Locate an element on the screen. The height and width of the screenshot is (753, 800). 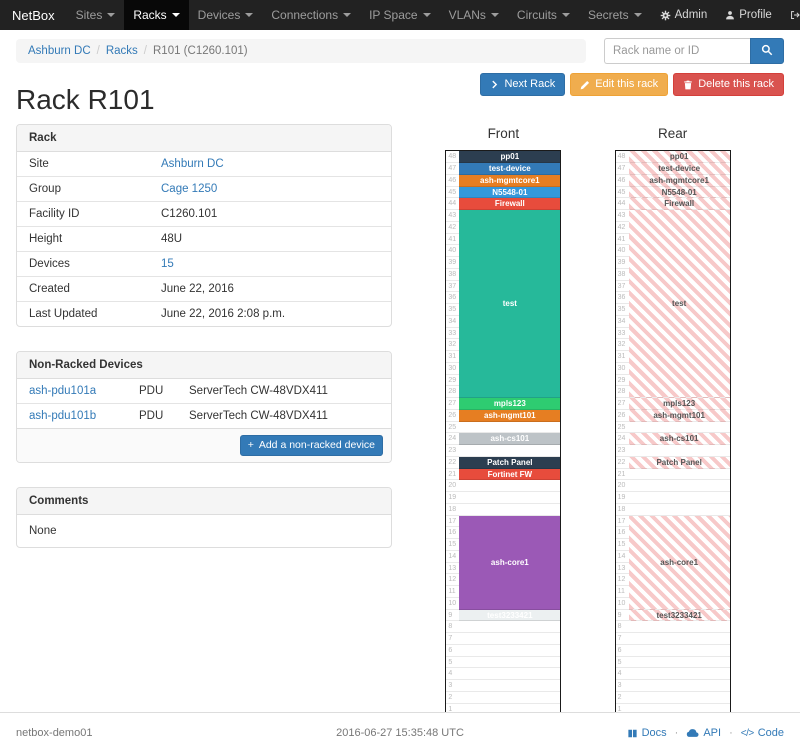
device-name-link: ash-pdu101b is located at coordinates (63, 416).